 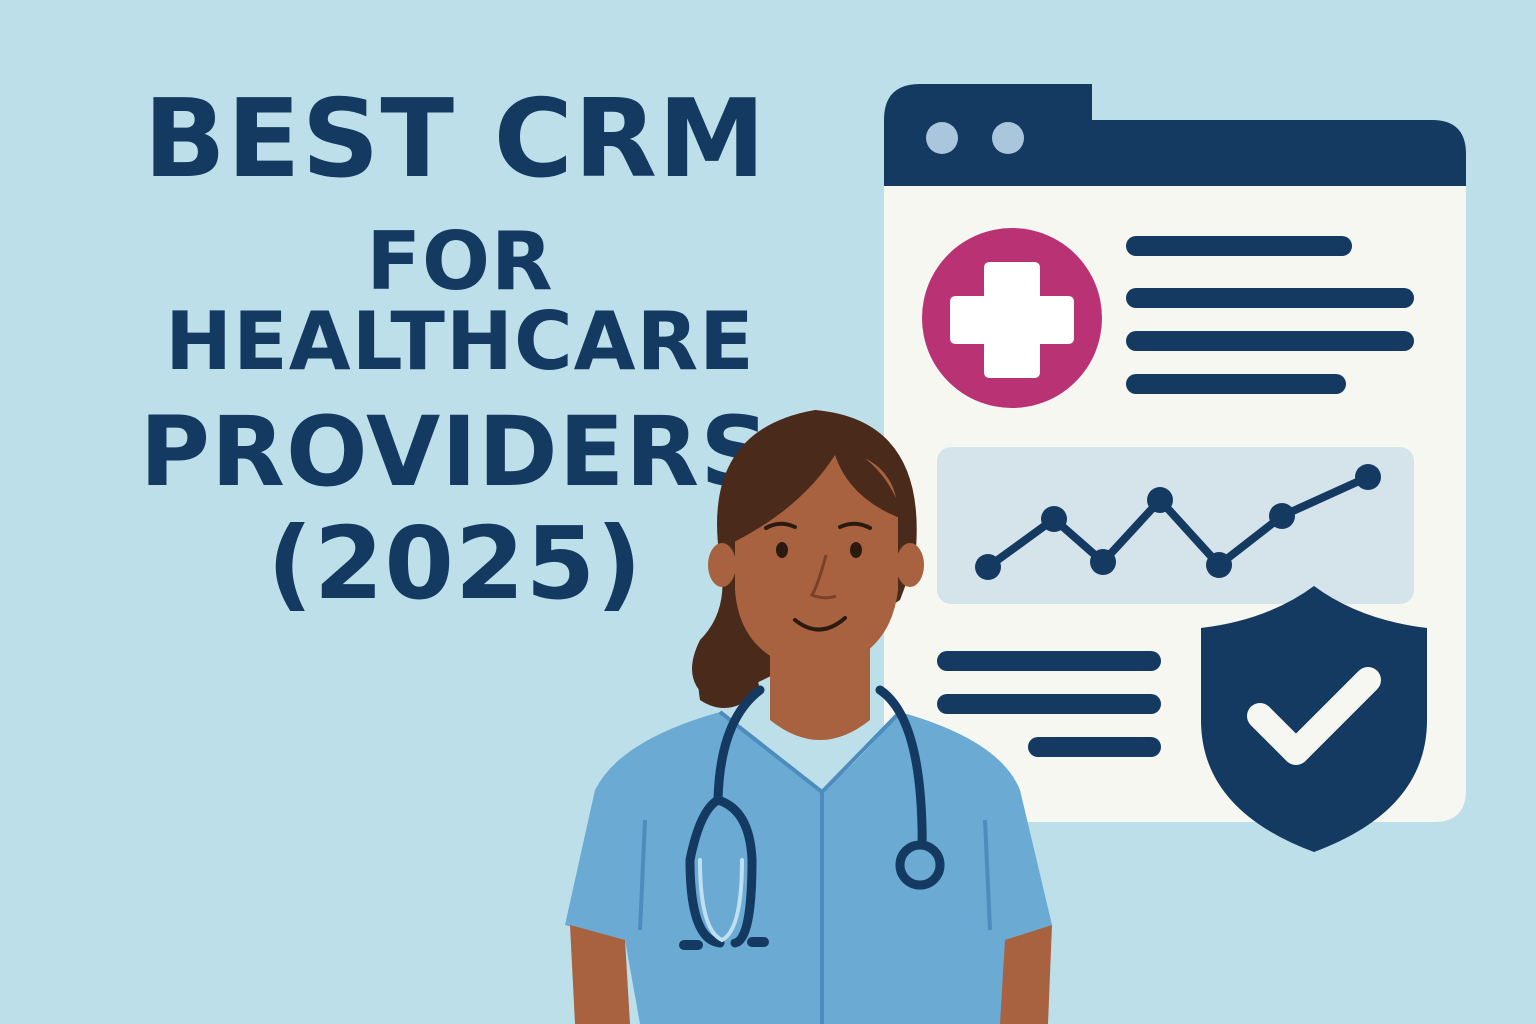 What do you see at coordinates (600, 974) in the screenshot?
I see `arm-left` at bounding box center [600, 974].